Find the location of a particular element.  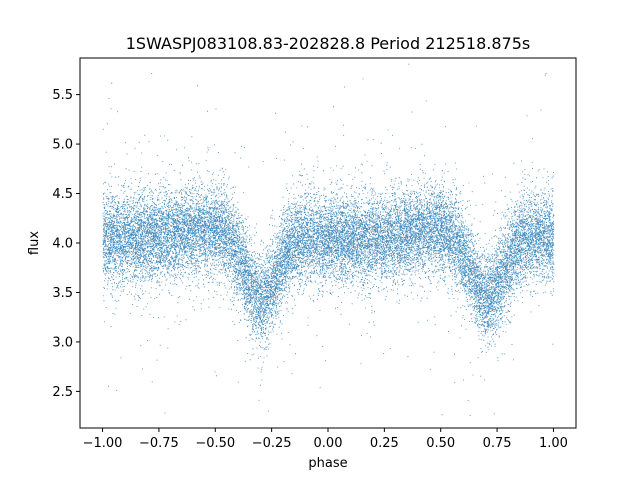

y-tick-label: 2.5 is located at coordinates (62, 392).